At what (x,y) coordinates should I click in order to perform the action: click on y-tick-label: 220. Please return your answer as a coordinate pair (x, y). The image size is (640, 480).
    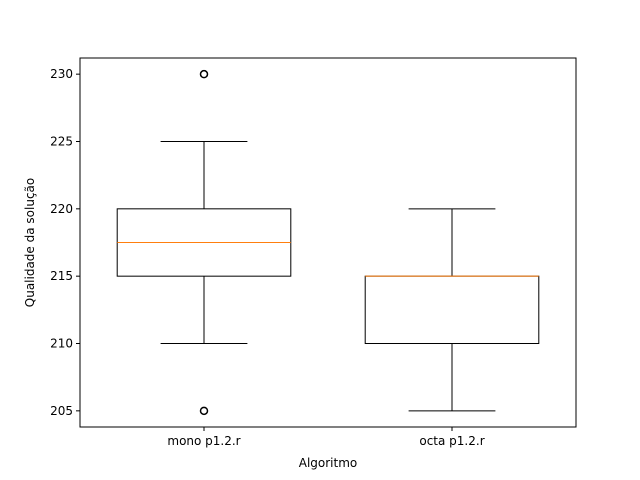
    Looking at the image, I should click on (61, 209).